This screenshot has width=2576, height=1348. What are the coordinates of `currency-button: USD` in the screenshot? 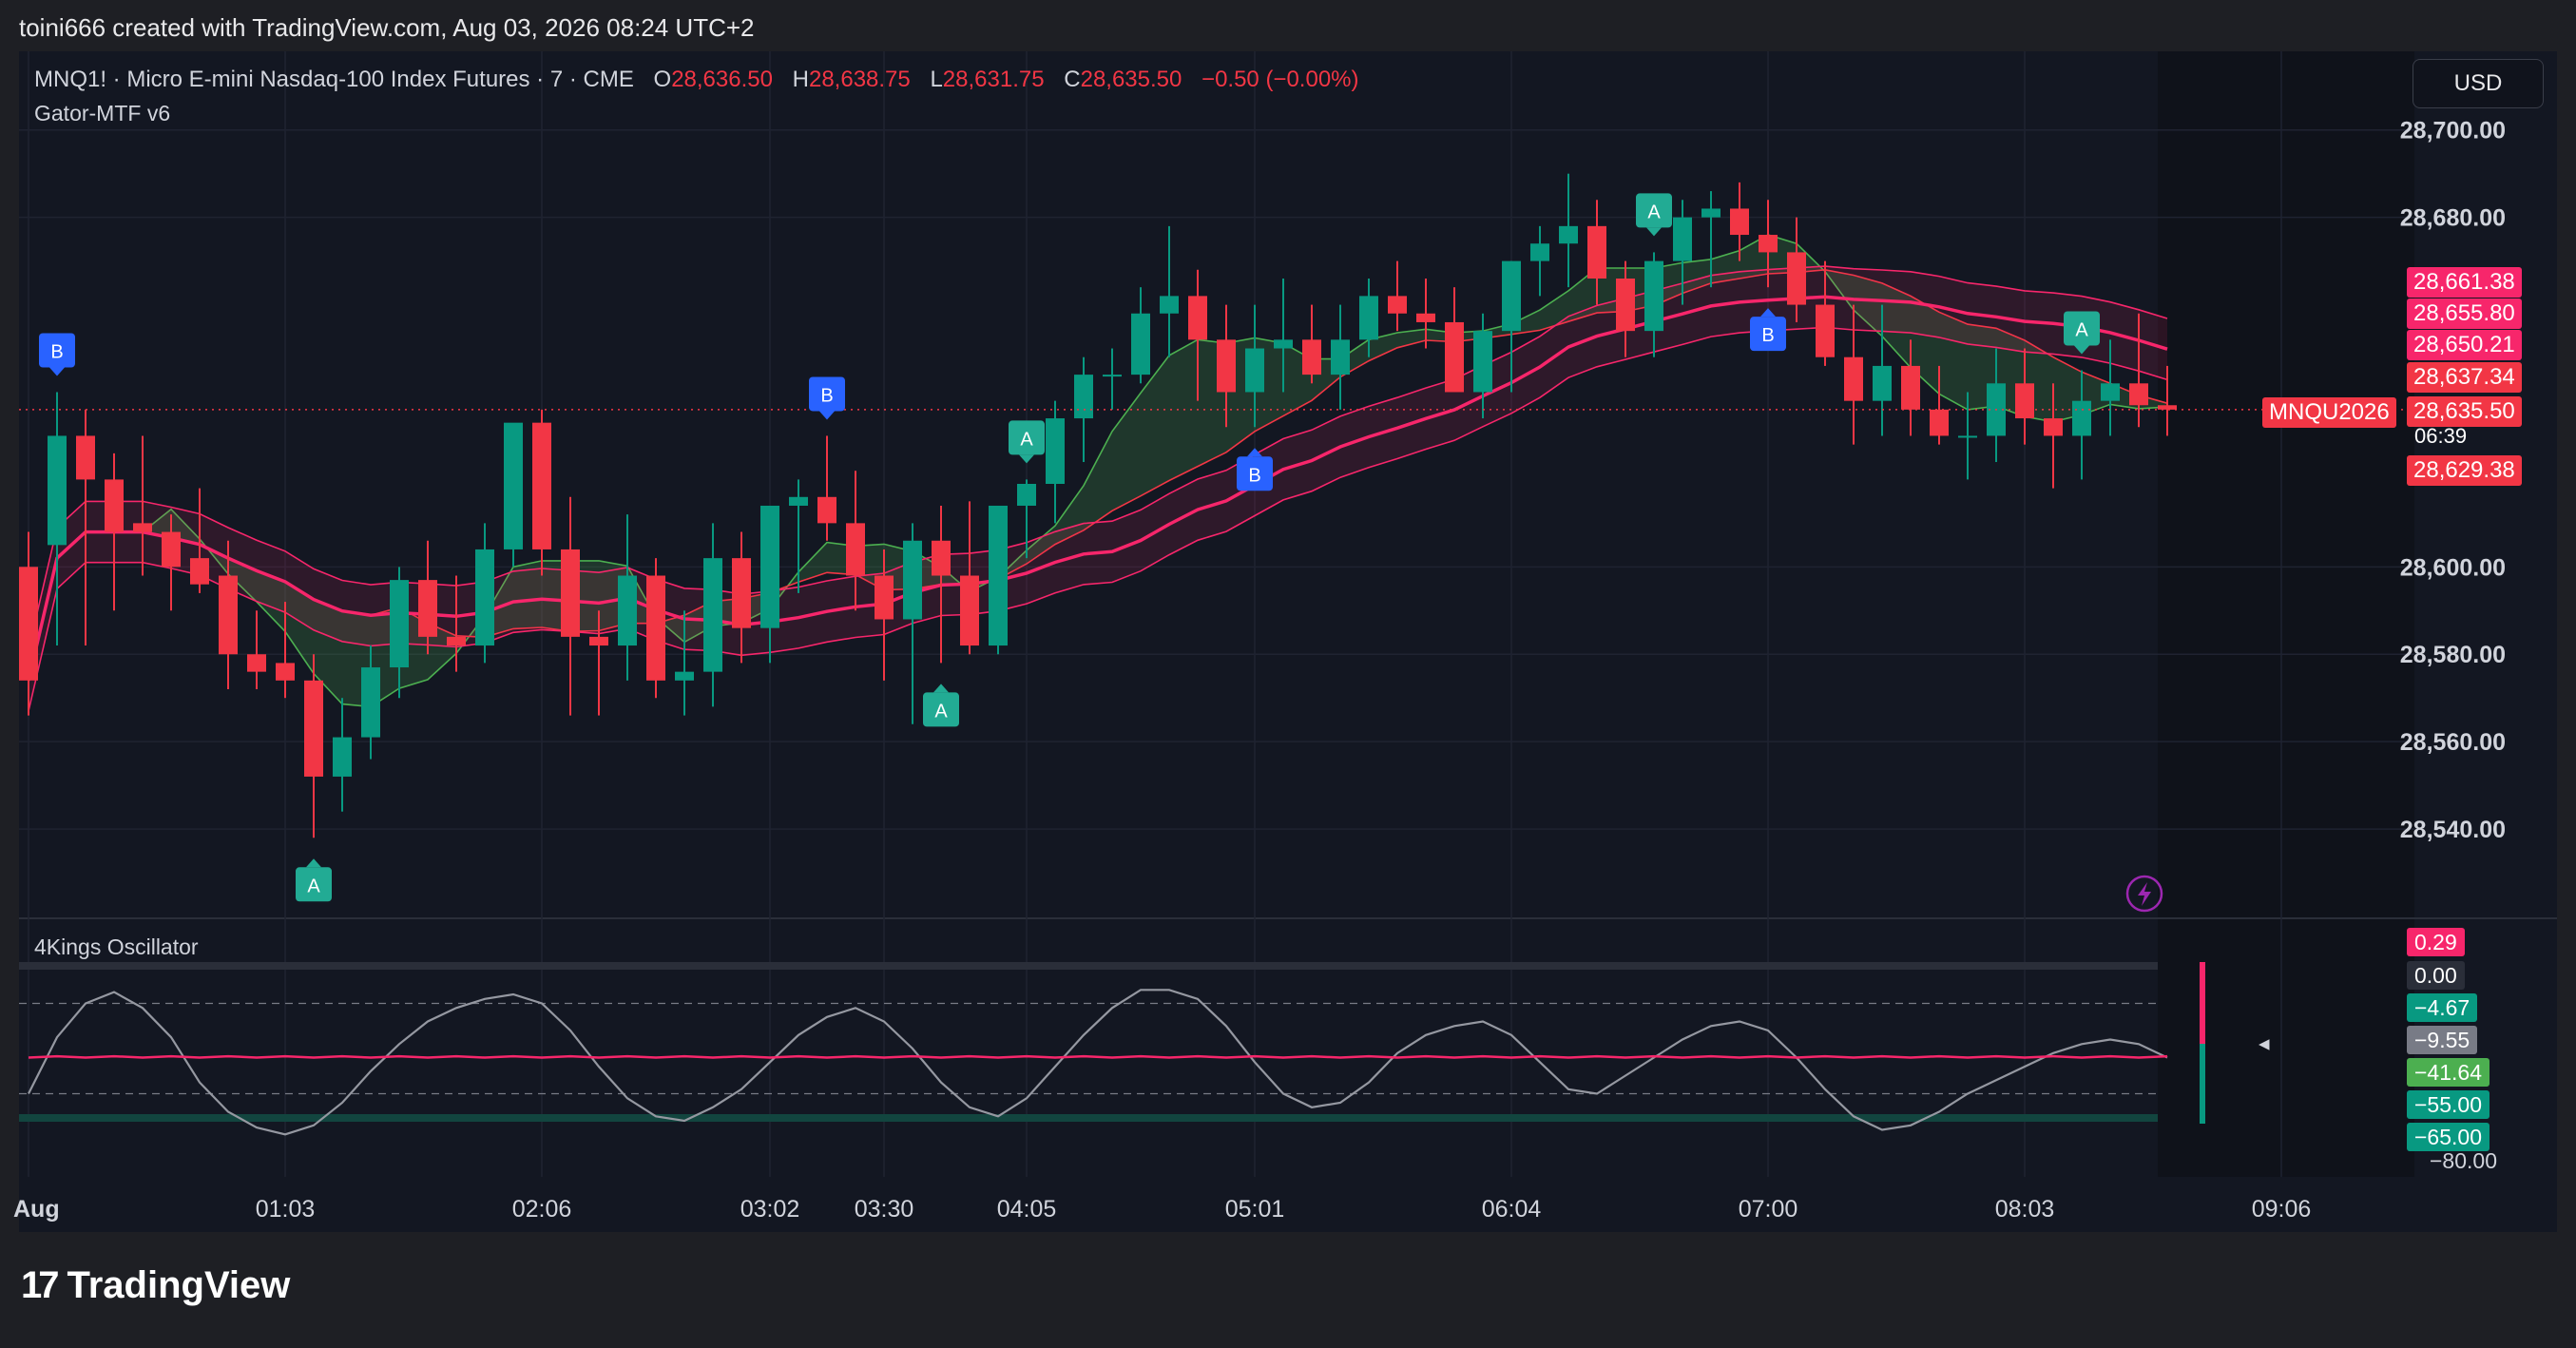 It's located at (2478, 83).